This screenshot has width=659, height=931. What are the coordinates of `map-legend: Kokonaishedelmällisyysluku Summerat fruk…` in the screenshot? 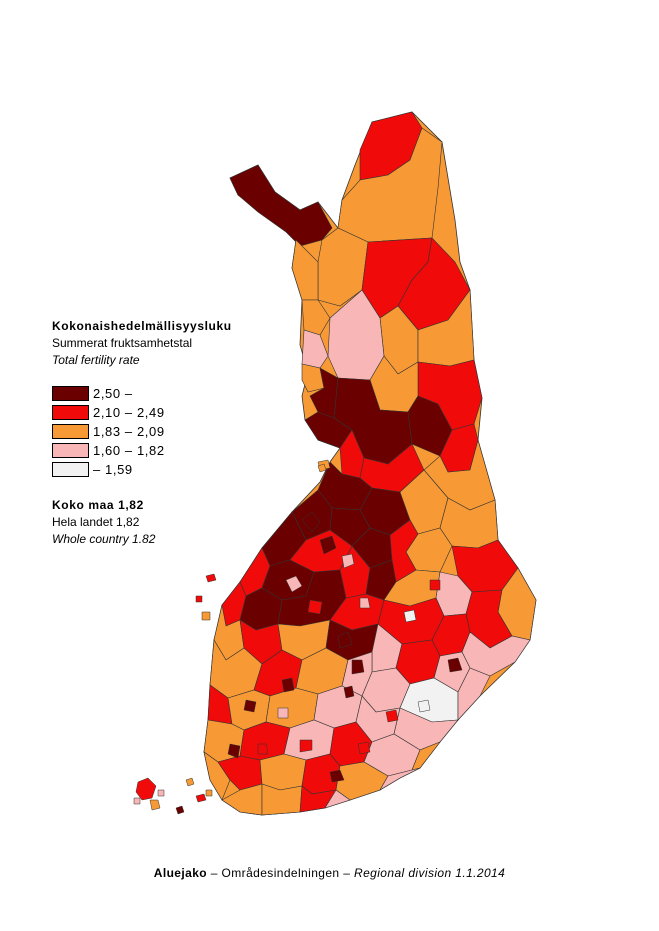 It's located at (142, 433).